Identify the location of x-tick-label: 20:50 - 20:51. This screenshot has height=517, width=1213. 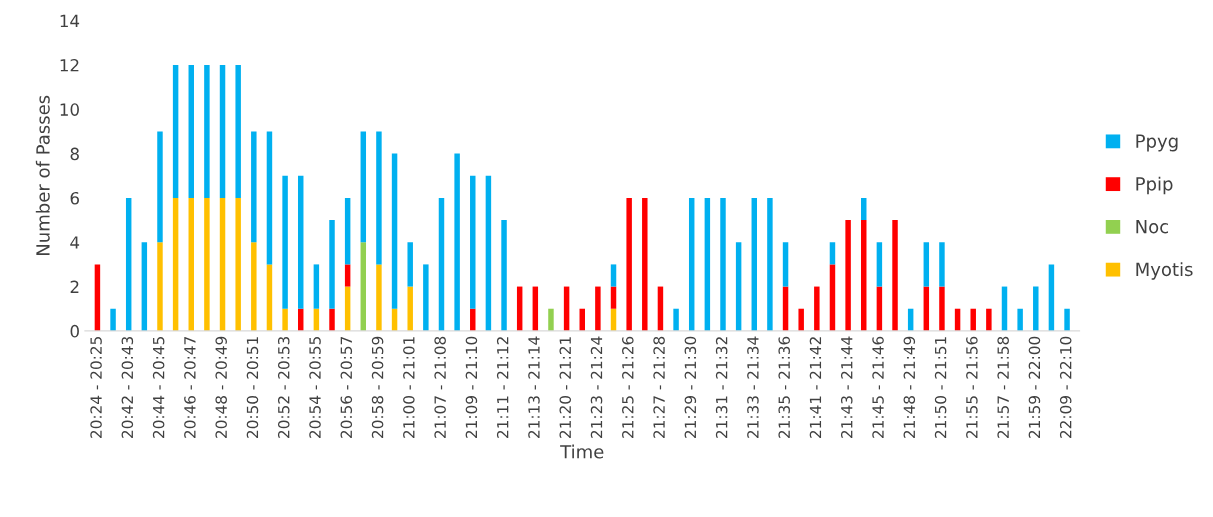
(252, 387).